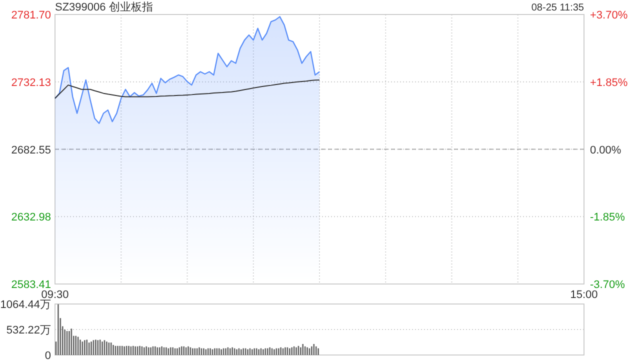 This screenshot has height=360, width=640. What do you see at coordinates (31, 218) in the screenshot?
I see `y-tick-label: 2632.98` at bounding box center [31, 218].